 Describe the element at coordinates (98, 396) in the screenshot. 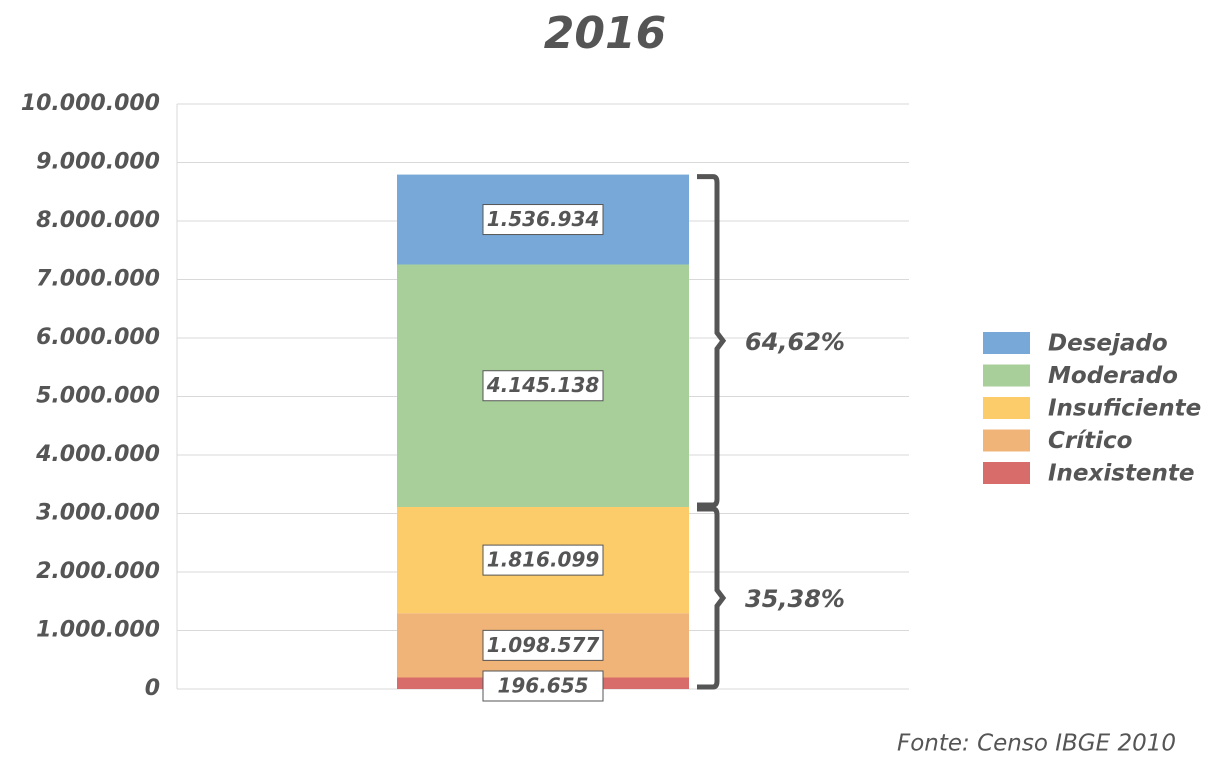

I see `y-tick-label: 5.000.000` at that location.